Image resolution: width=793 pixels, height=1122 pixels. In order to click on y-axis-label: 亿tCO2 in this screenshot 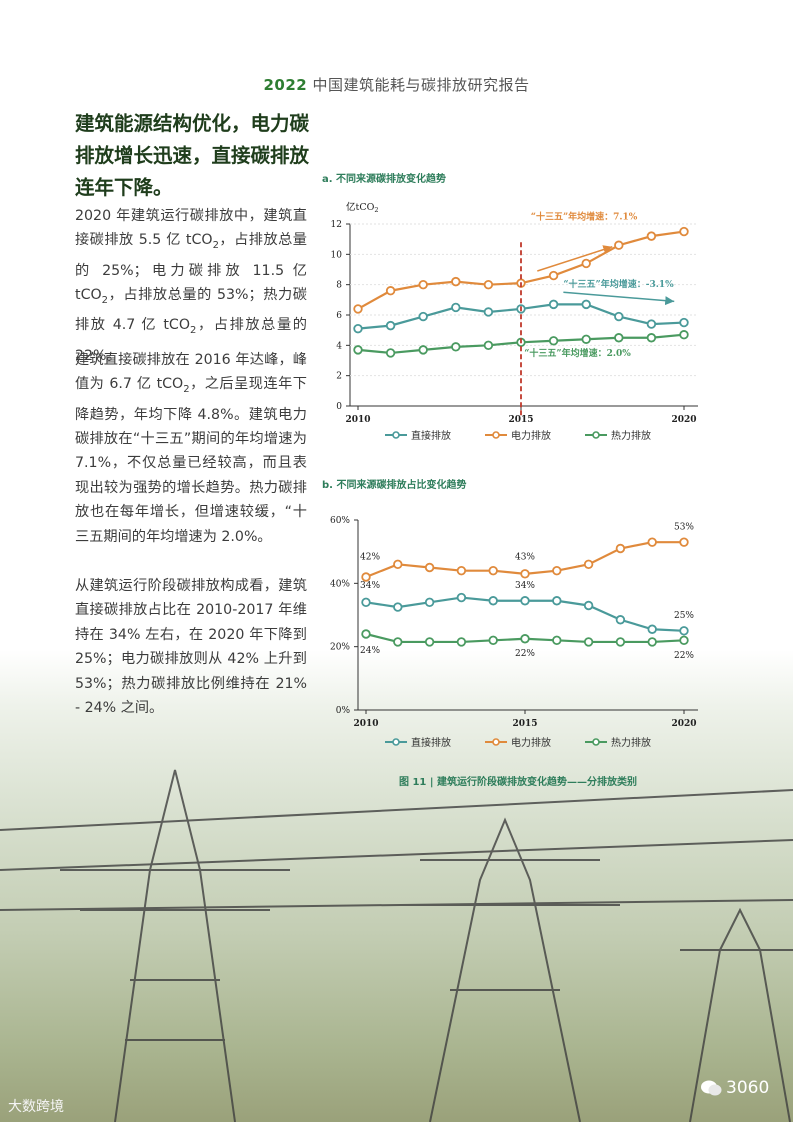, I will do `click(362, 207)`.